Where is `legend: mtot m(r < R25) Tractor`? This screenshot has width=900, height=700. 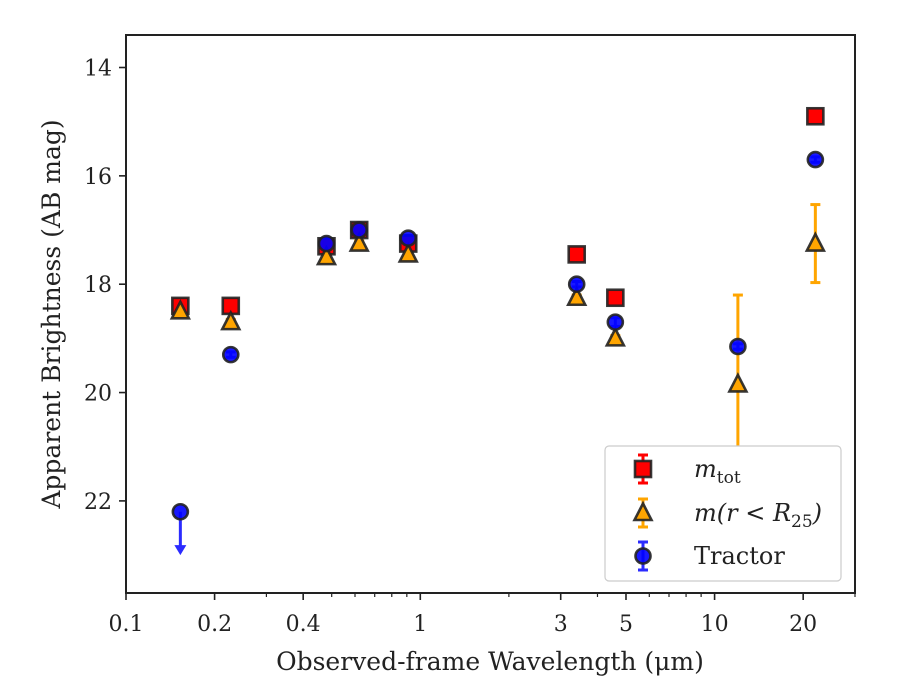 legend: mtot m(r < R25) Tractor is located at coordinates (723, 513).